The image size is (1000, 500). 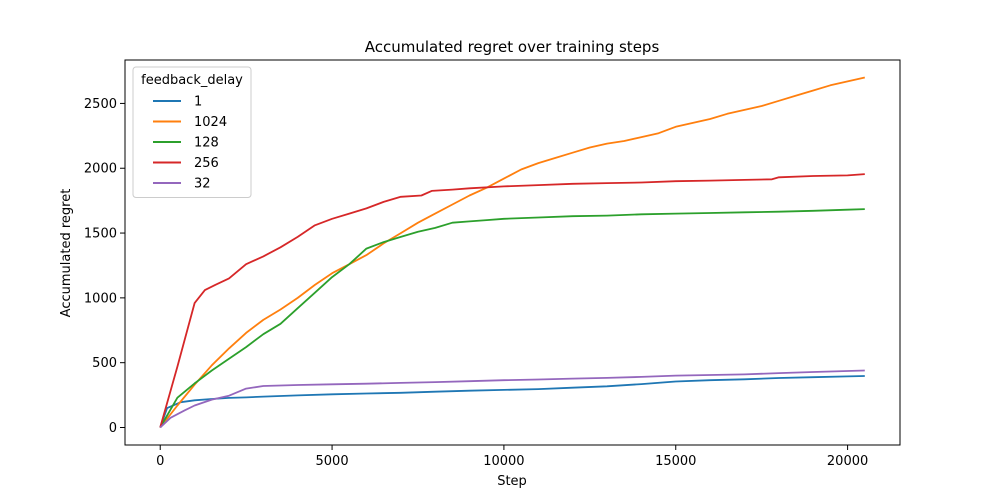 What do you see at coordinates (100, 298) in the screenshot?
I see `y-tick-label: 1000` at bounding box center [100, 298].